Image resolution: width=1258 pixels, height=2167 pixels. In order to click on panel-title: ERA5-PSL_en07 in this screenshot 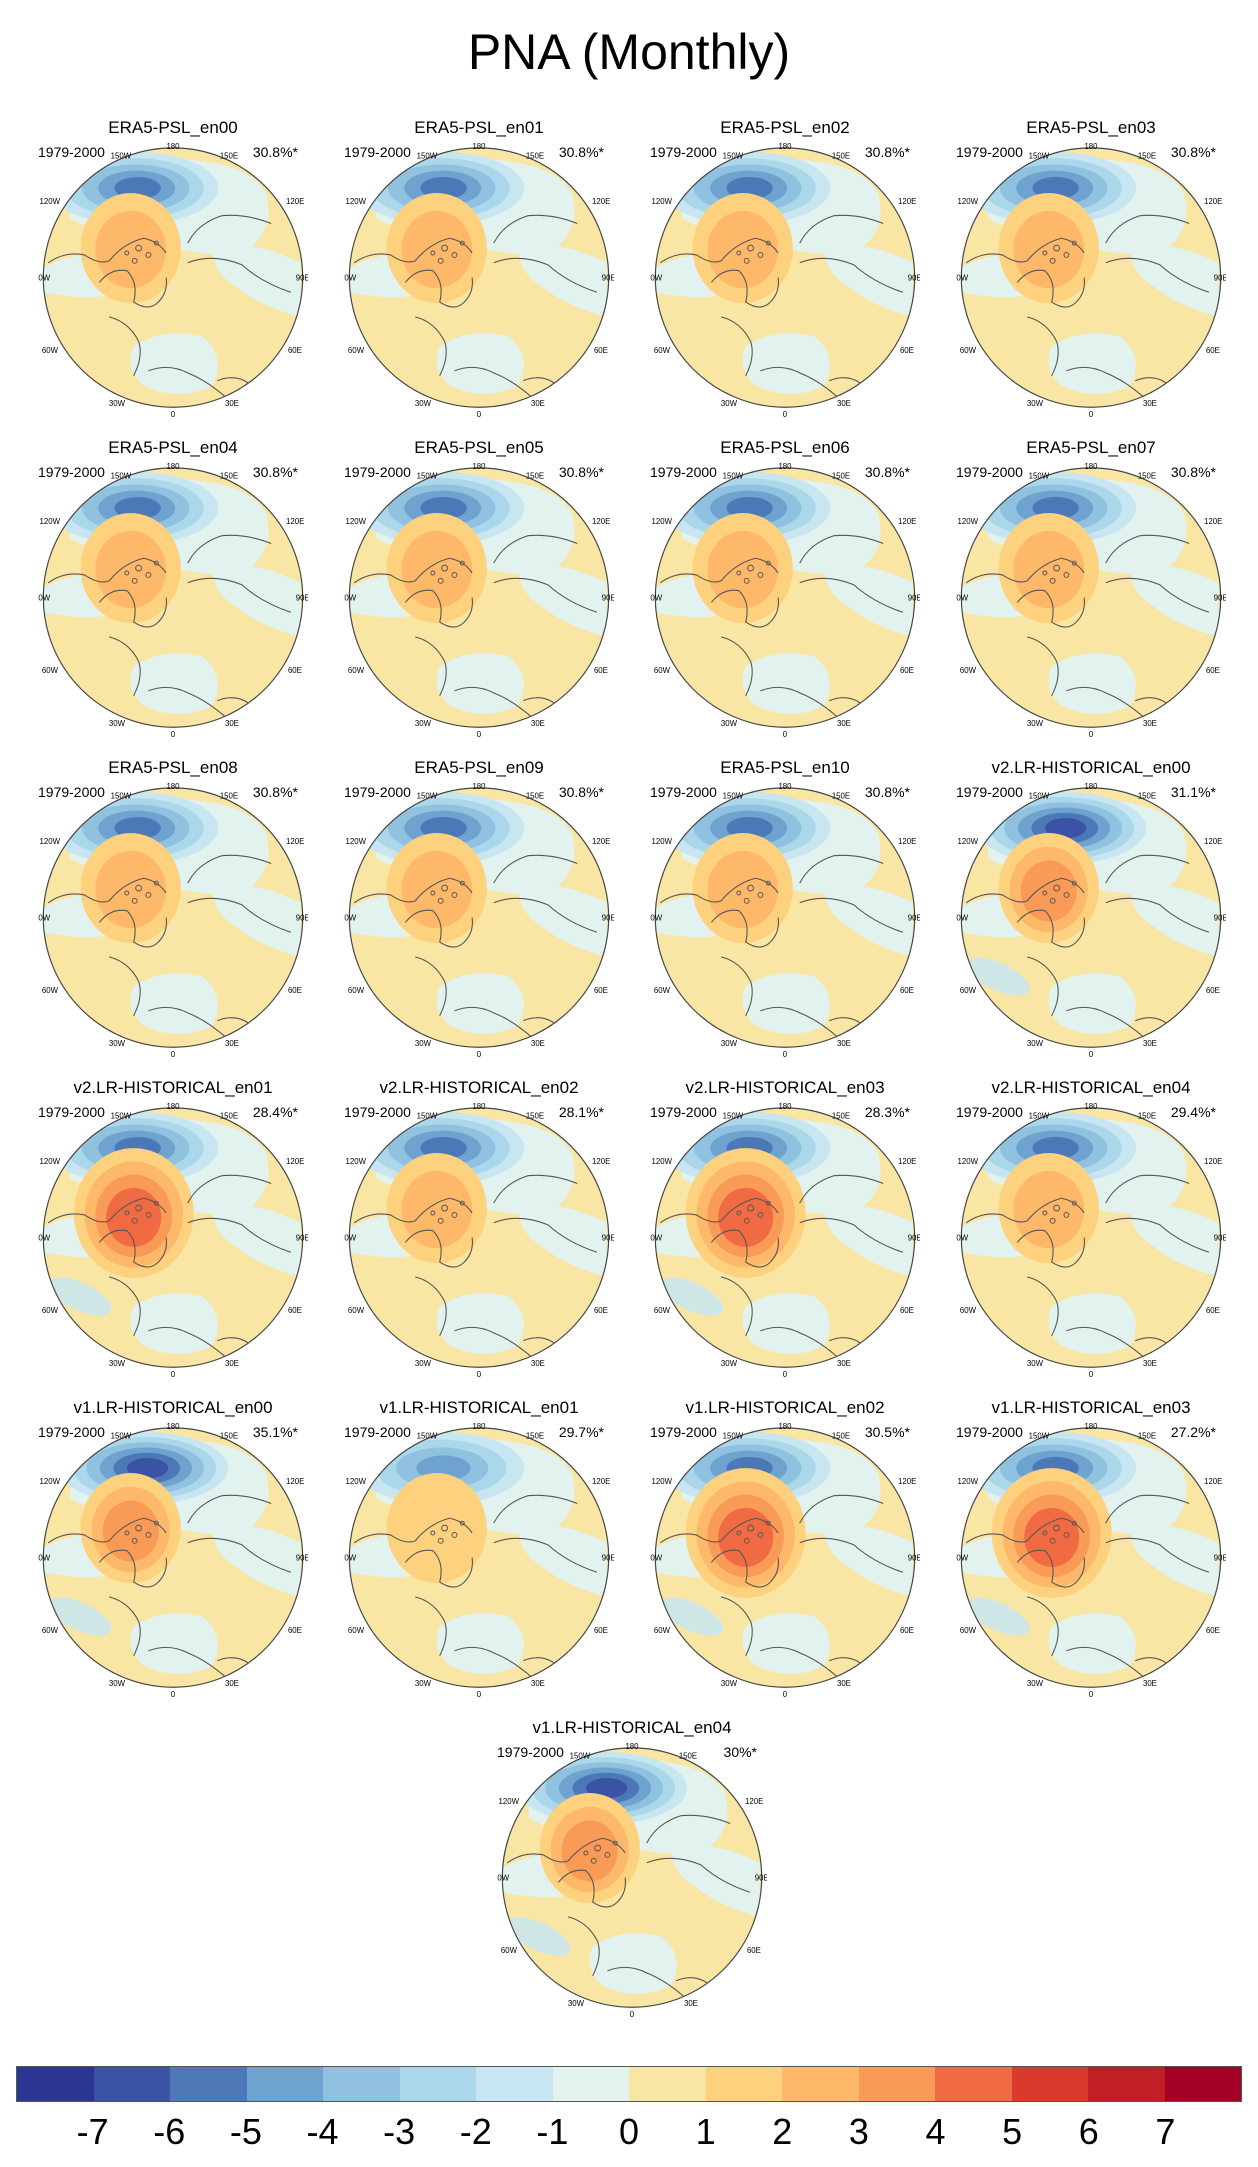, I will do `click(1091, 447)`.